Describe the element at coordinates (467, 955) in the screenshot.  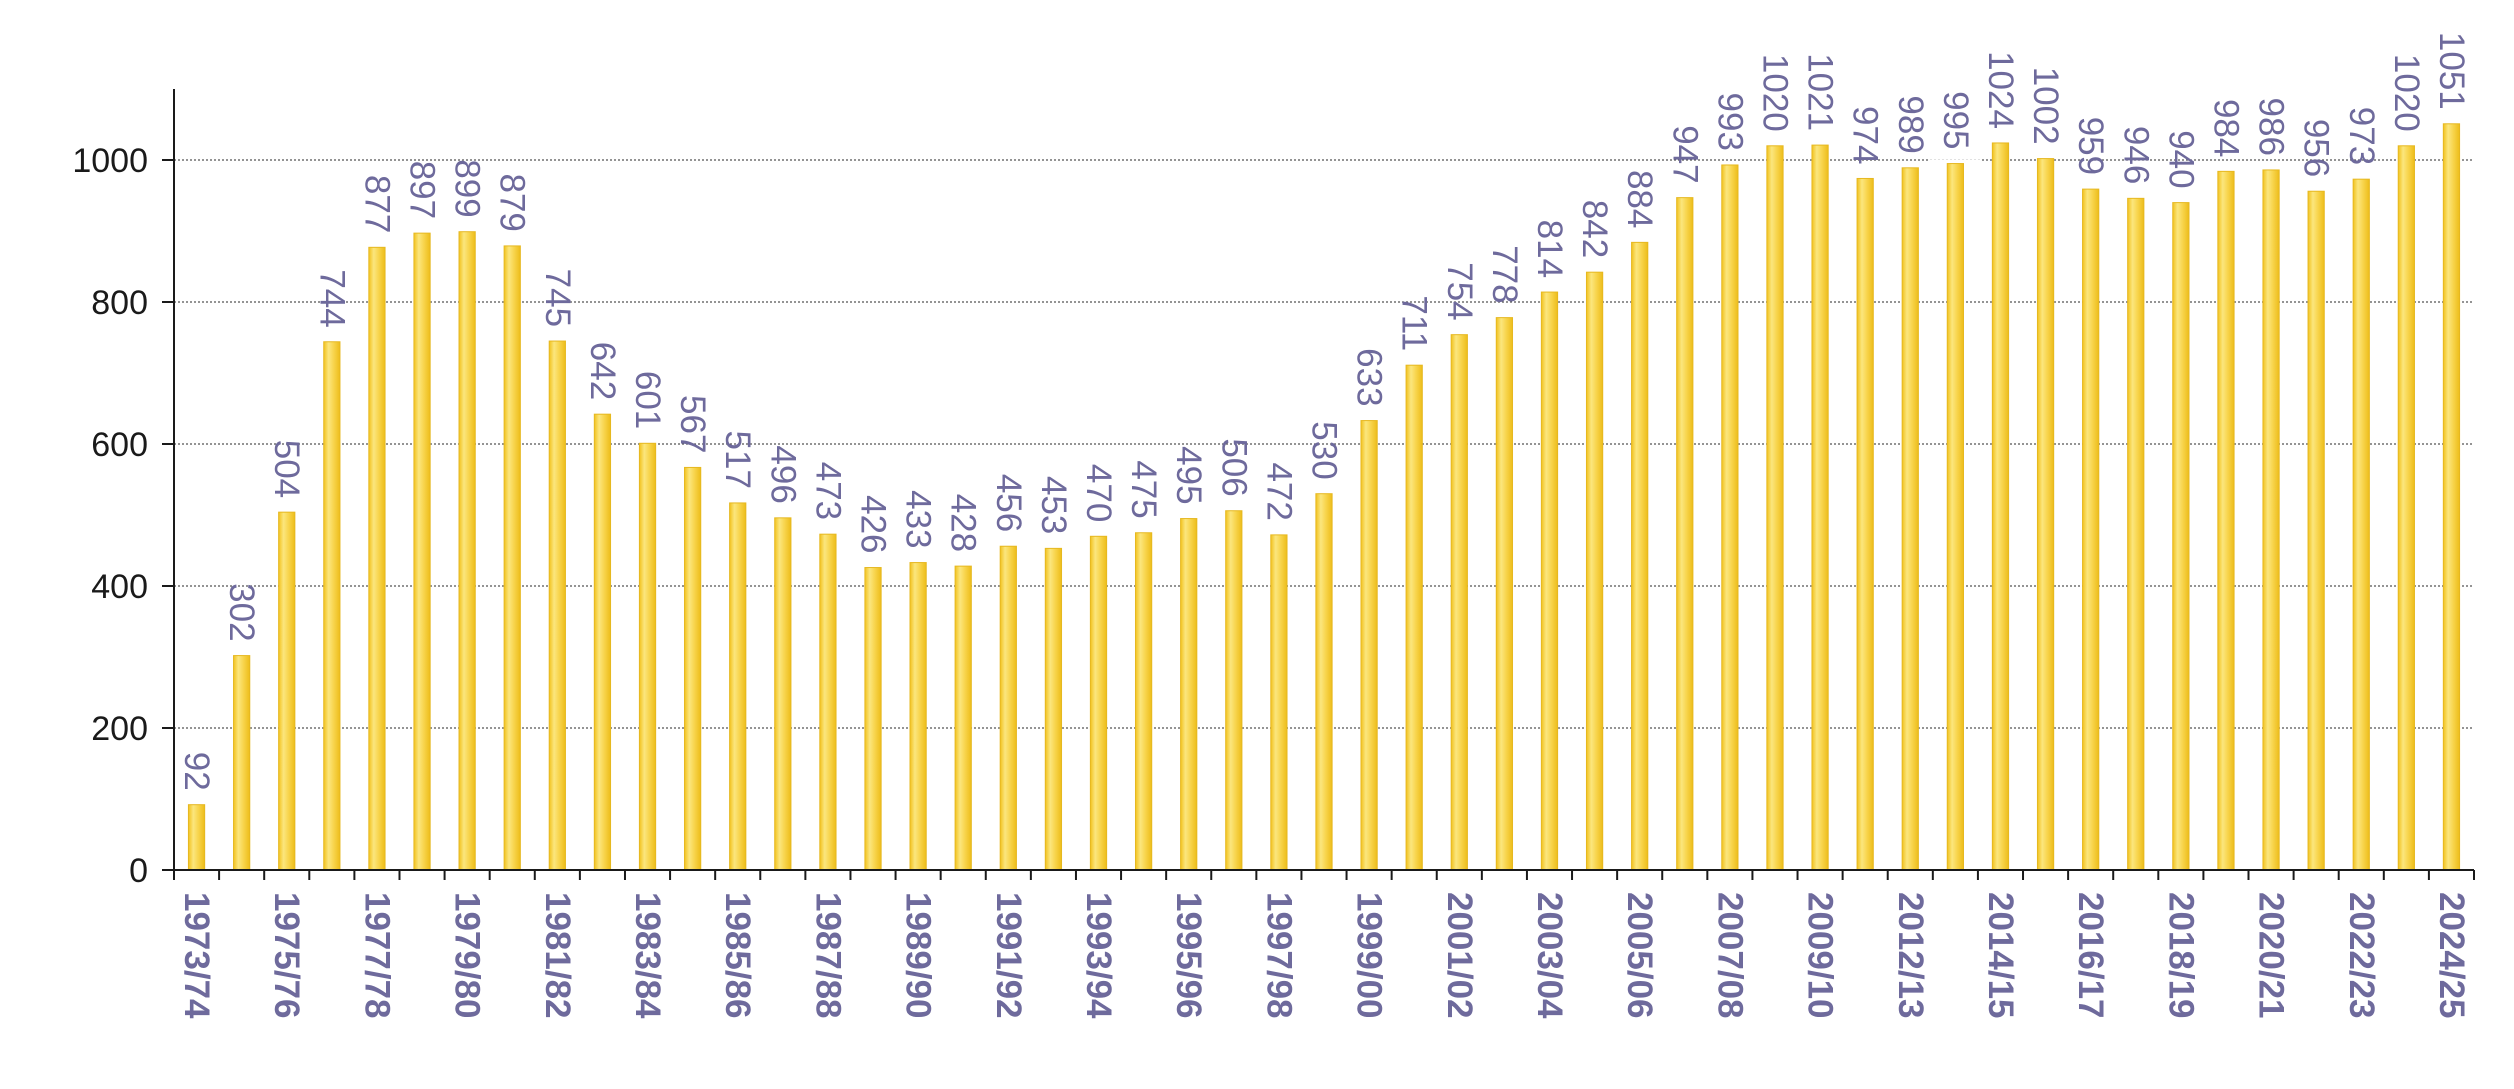
I see `x-tick-label: 1979/80` at that location.